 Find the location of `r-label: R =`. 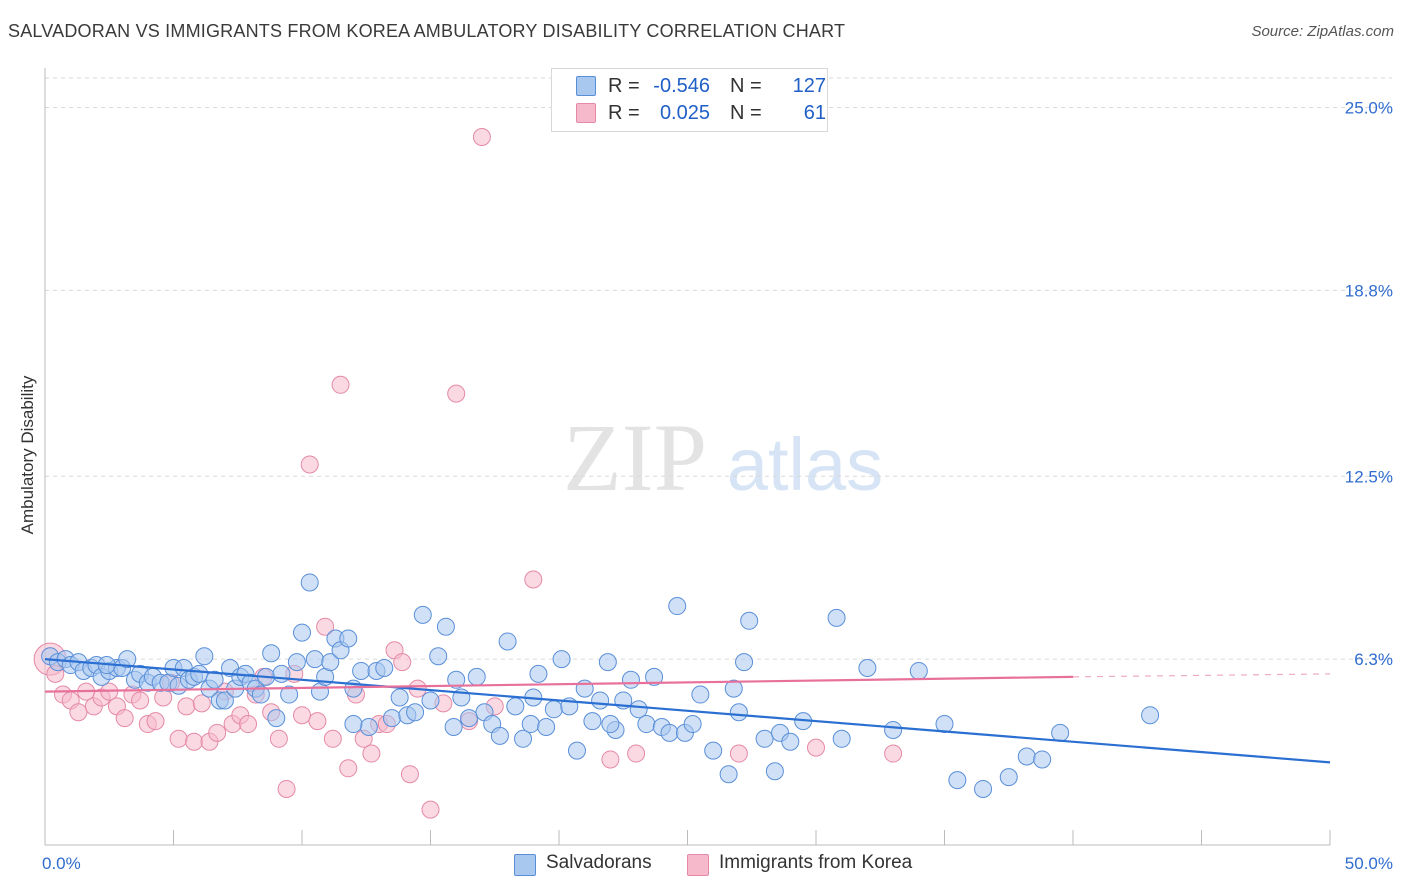

r-label: R = is located at coordinates (624, 85).